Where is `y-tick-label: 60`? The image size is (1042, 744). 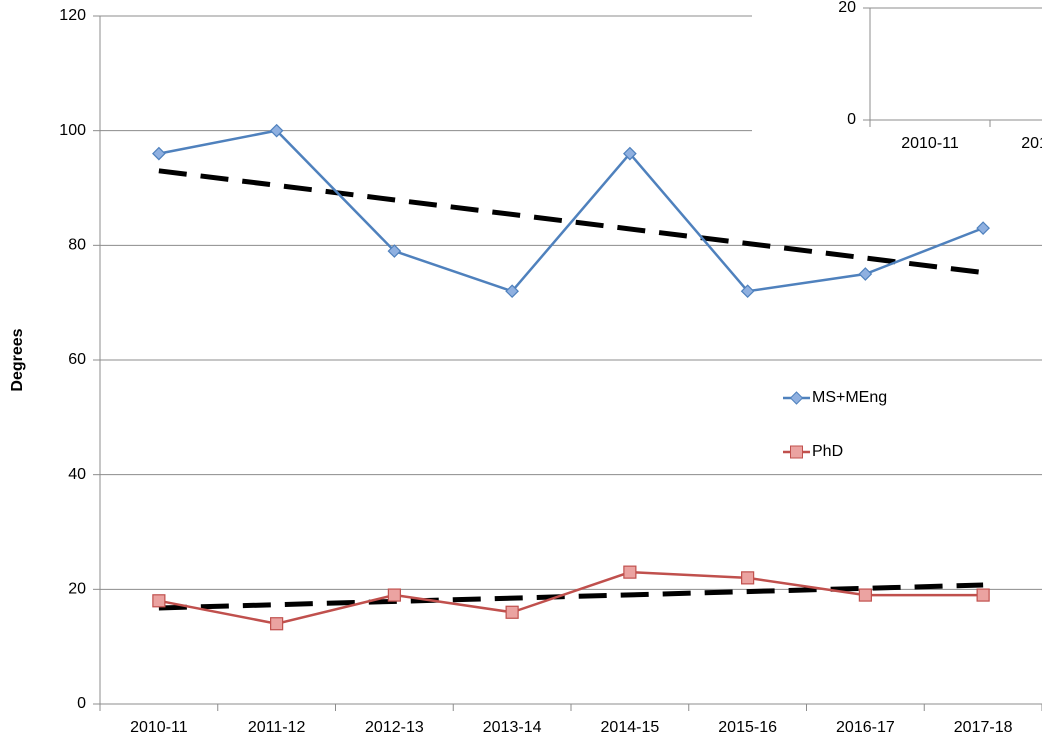
y-tick-label: 60 is located at coordinates (77, 359).